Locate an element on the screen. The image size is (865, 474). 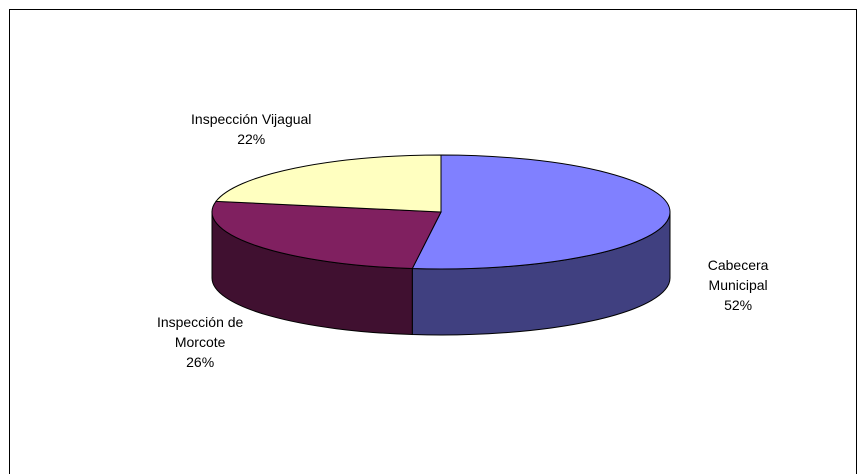
slice-name: Cabecera Municipal is located at coordinates (738, 274).